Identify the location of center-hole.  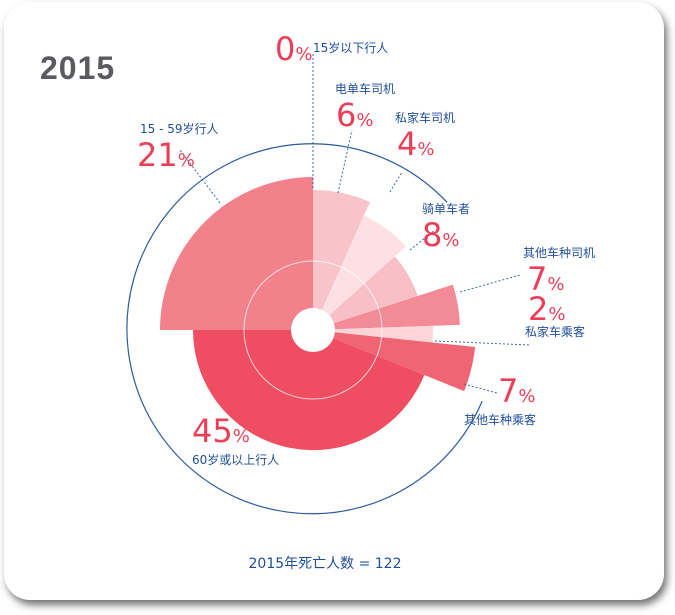
(313, 330).